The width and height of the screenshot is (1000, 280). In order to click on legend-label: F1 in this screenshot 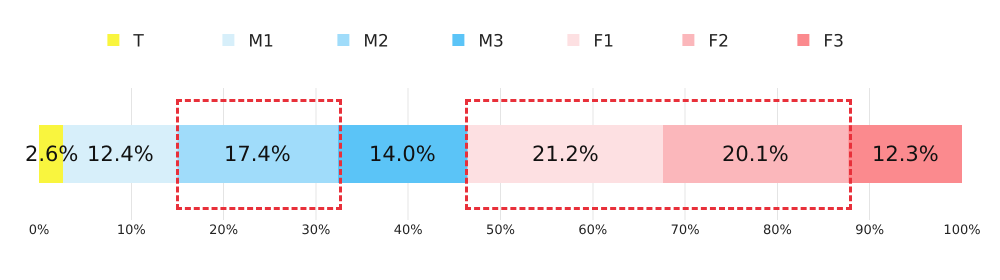, I will do `click(603, 42)`.